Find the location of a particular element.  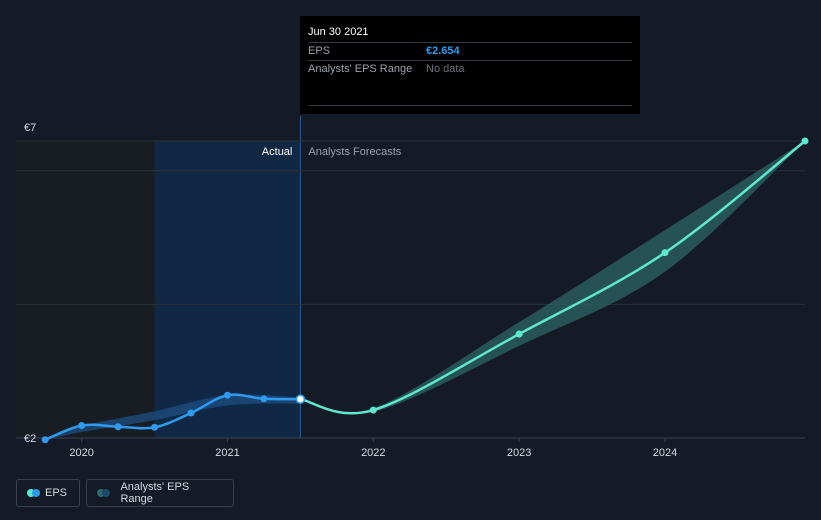

tooltip-range-value: No data is located at coordinates (445, 69).